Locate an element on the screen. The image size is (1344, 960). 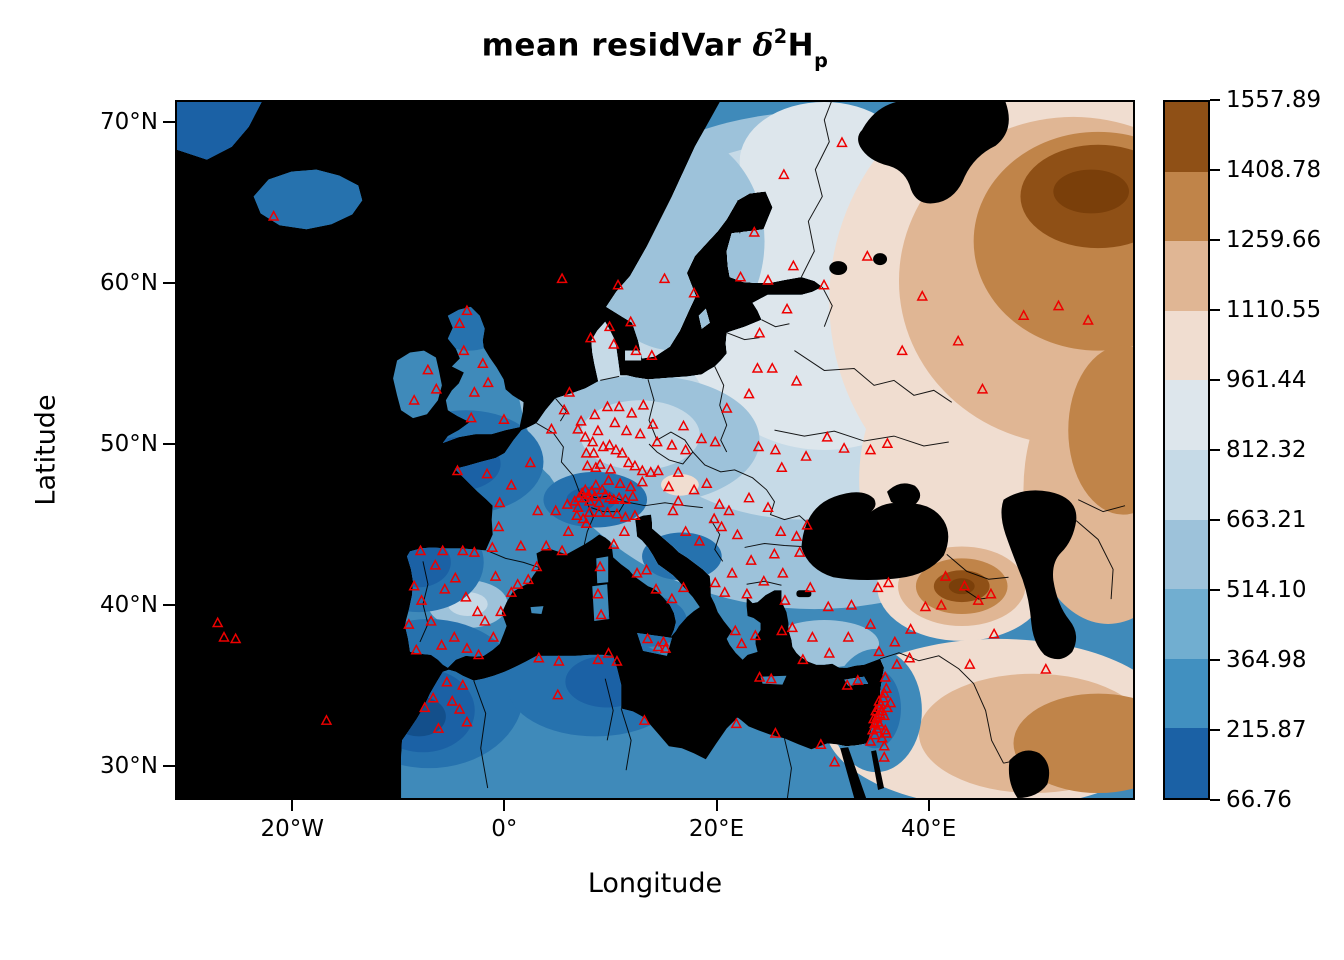
lake-onega is located at coordinates (880, 259).